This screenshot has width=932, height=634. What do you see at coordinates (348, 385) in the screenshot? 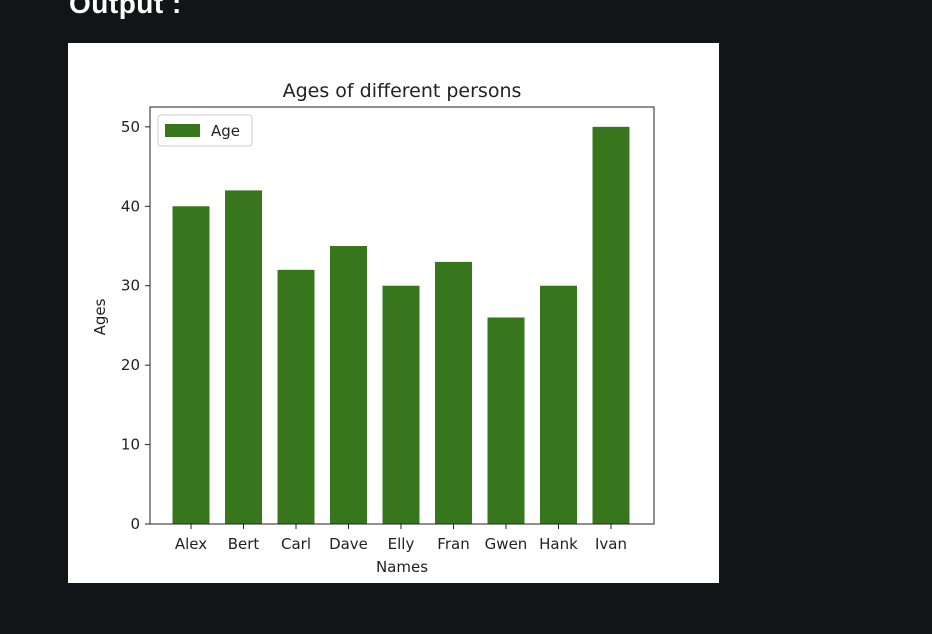
I see `bar-dave` at bounding box center [348, 385].